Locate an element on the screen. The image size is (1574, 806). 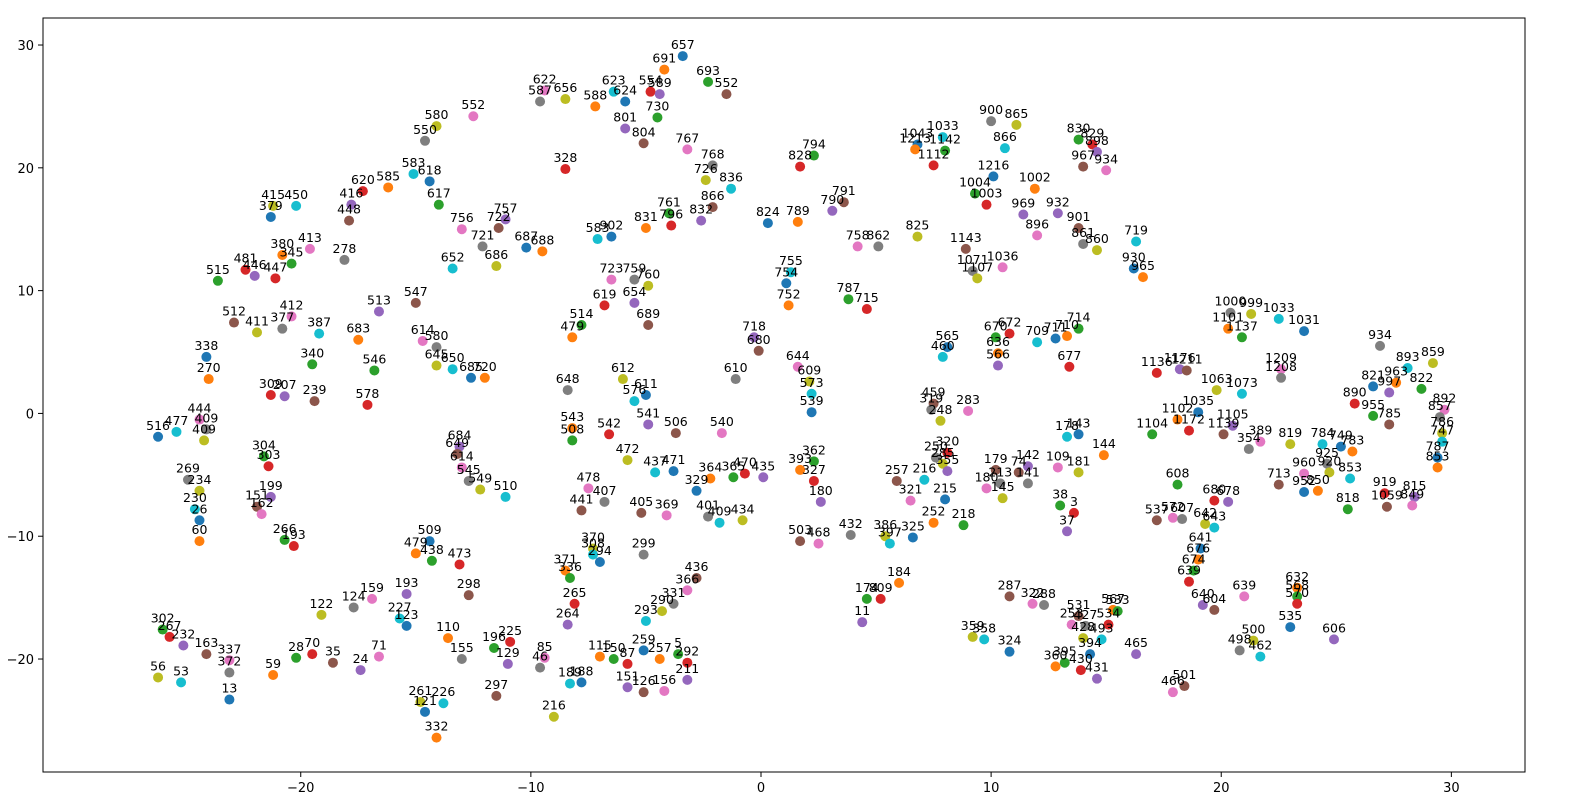
point-label: 789 is located at coordinates (798, 210).